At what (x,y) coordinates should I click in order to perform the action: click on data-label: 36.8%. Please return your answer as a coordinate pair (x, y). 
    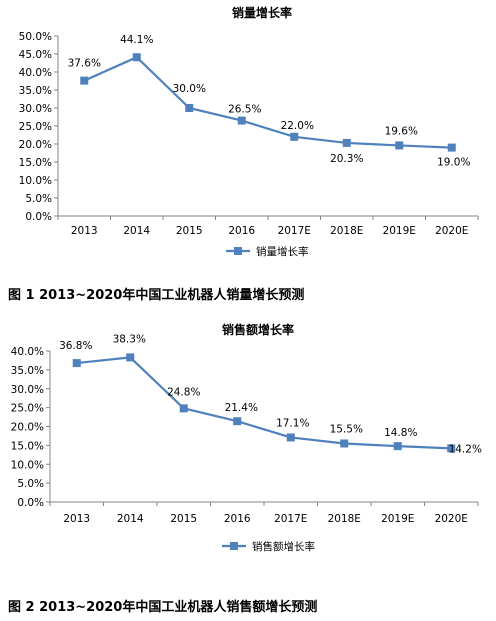
    Looking at the image, I should click on (75, 346).